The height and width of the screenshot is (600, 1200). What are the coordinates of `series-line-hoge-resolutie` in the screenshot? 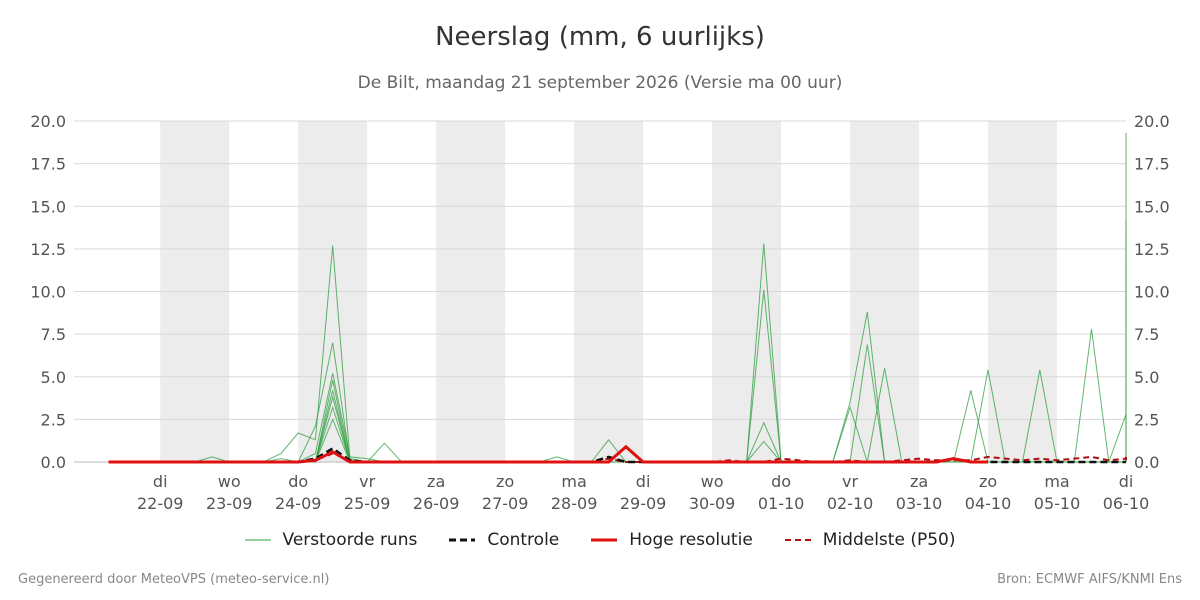 It's located at (548, 454).